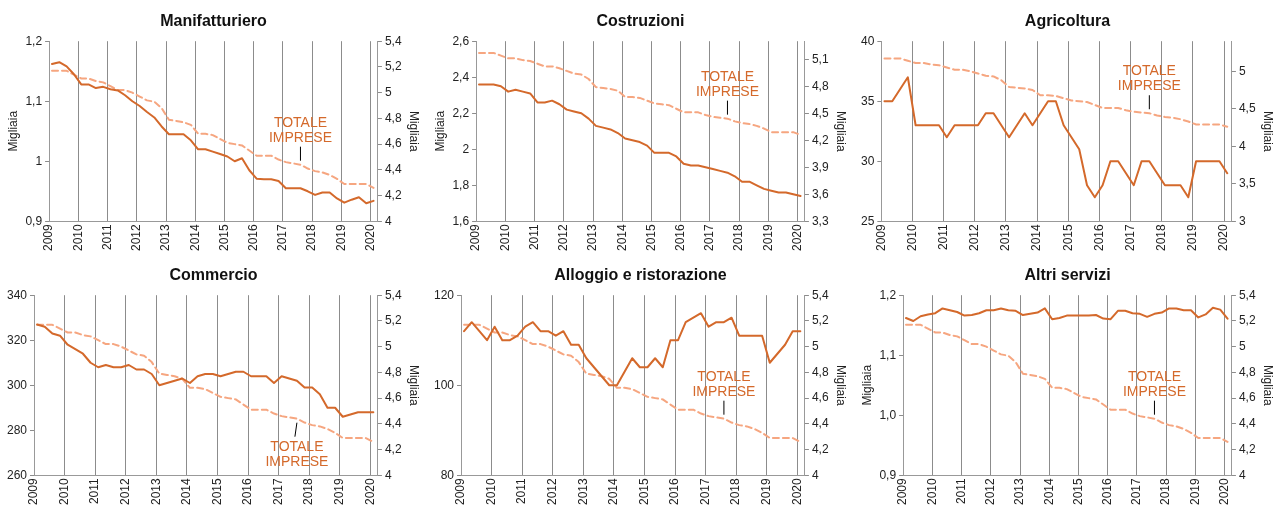  What do you see at coordinates (820, 193) in the screenshot?
I see `y2-tick-label: 3,6` at bounding box center [820, 193].